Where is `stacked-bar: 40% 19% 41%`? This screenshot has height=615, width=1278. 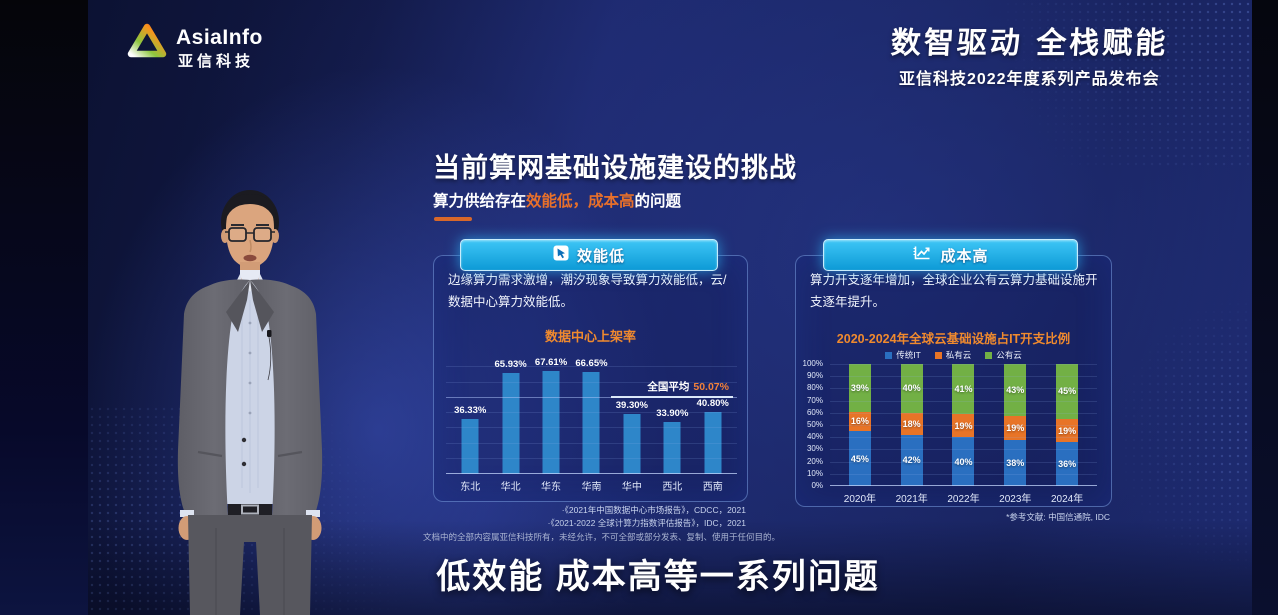 stacked-bar: 40% 19% 41% is located at coordinates (963, 425).